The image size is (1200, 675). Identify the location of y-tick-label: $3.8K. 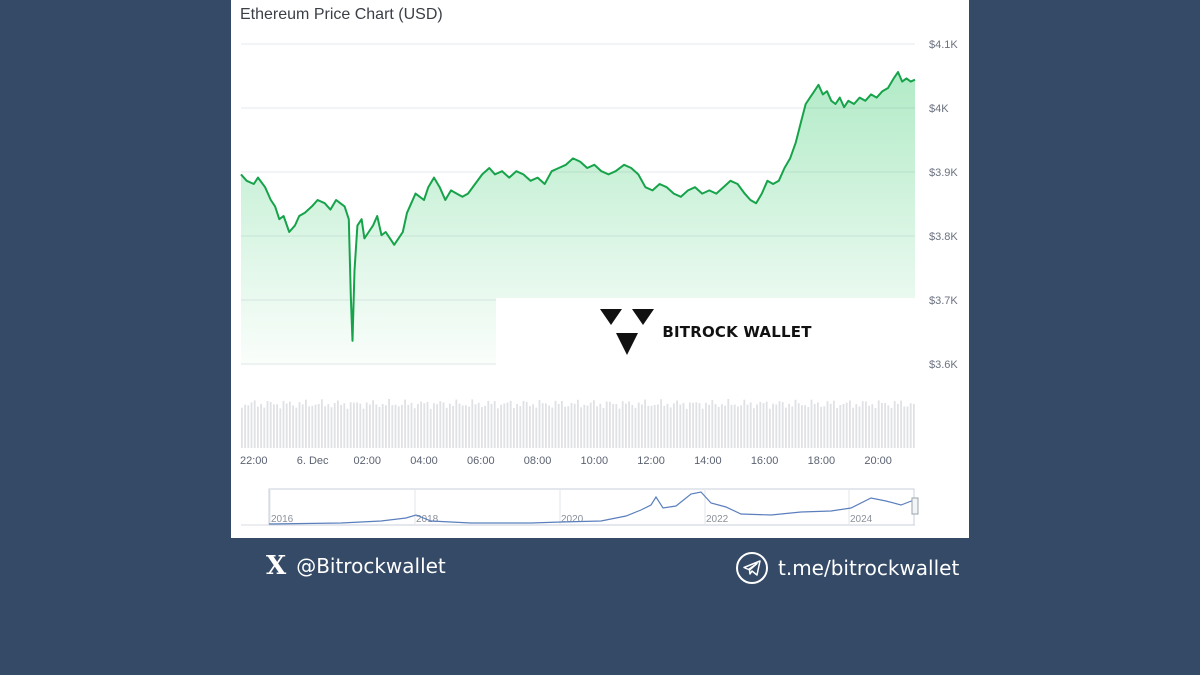
(943, 237).